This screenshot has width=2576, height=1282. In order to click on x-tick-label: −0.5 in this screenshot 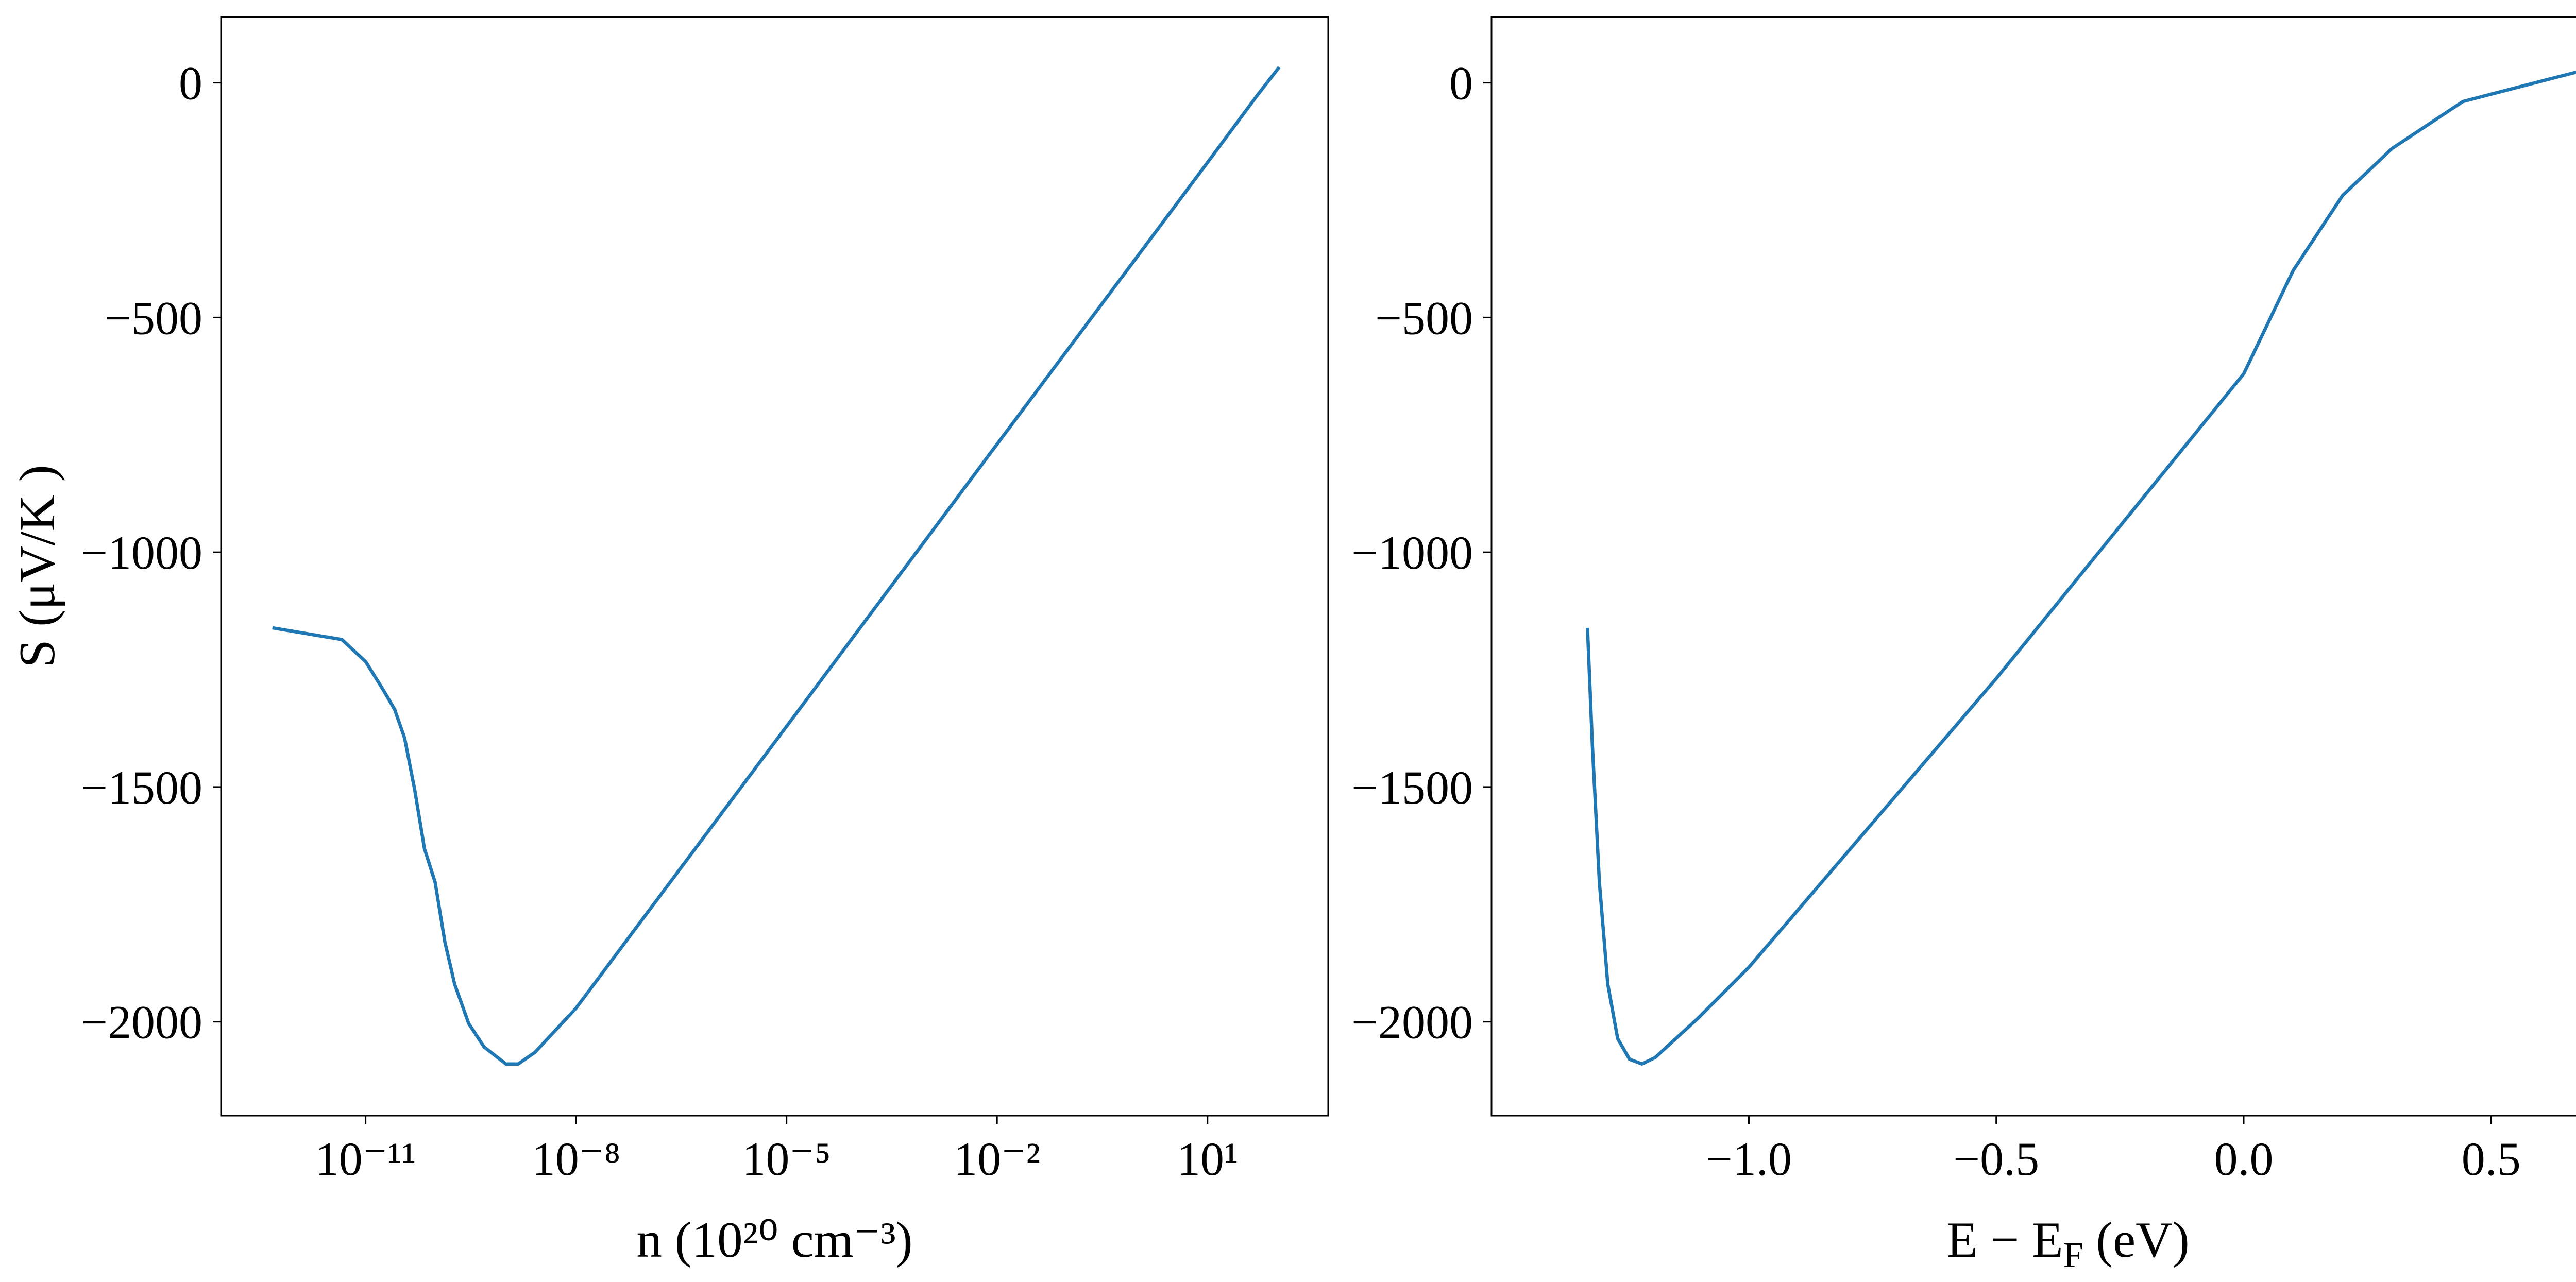, I will do `click(1996, 1159)`.